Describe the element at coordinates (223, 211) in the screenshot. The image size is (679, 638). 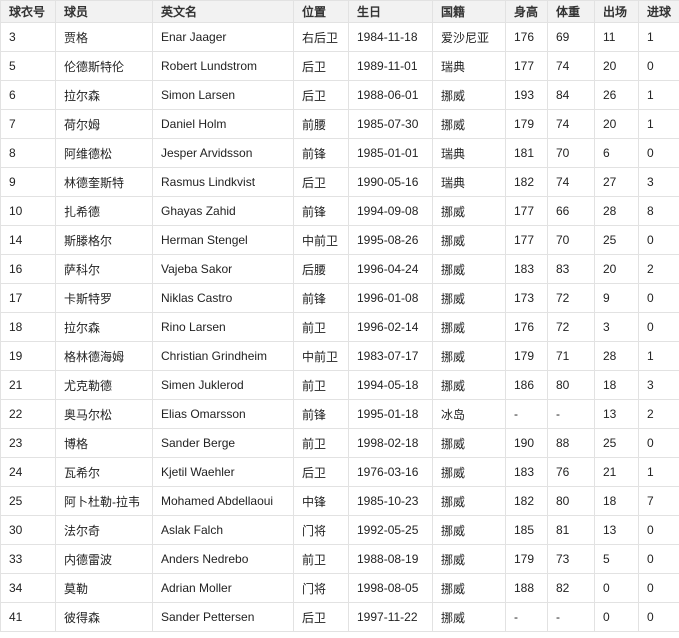
I see `table-cell: Ghayas Zahid` at that location.